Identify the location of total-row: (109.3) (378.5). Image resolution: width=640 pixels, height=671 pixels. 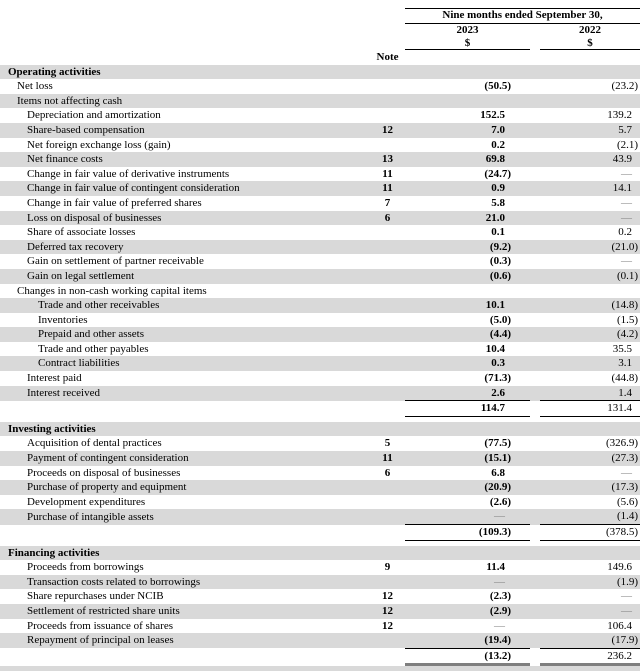
(320, 532).